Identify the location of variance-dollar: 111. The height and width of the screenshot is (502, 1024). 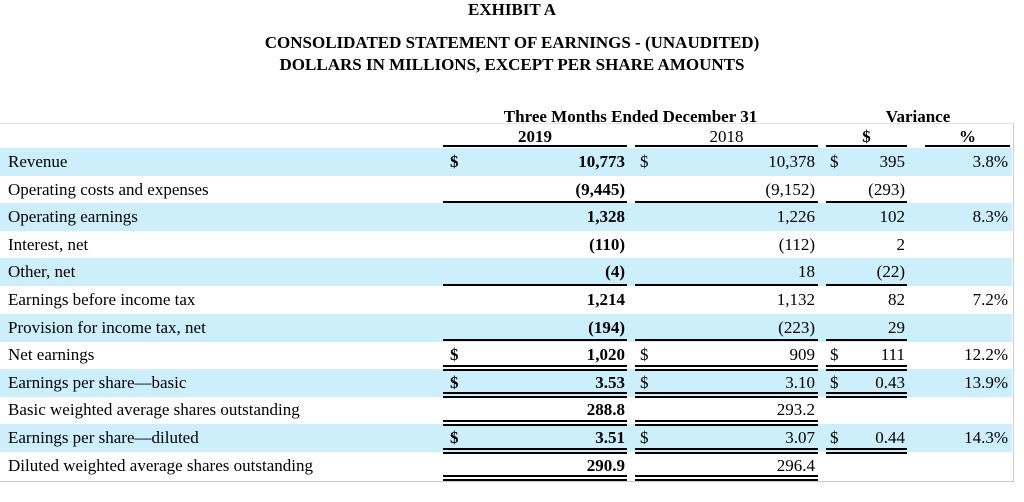
(892, 355).